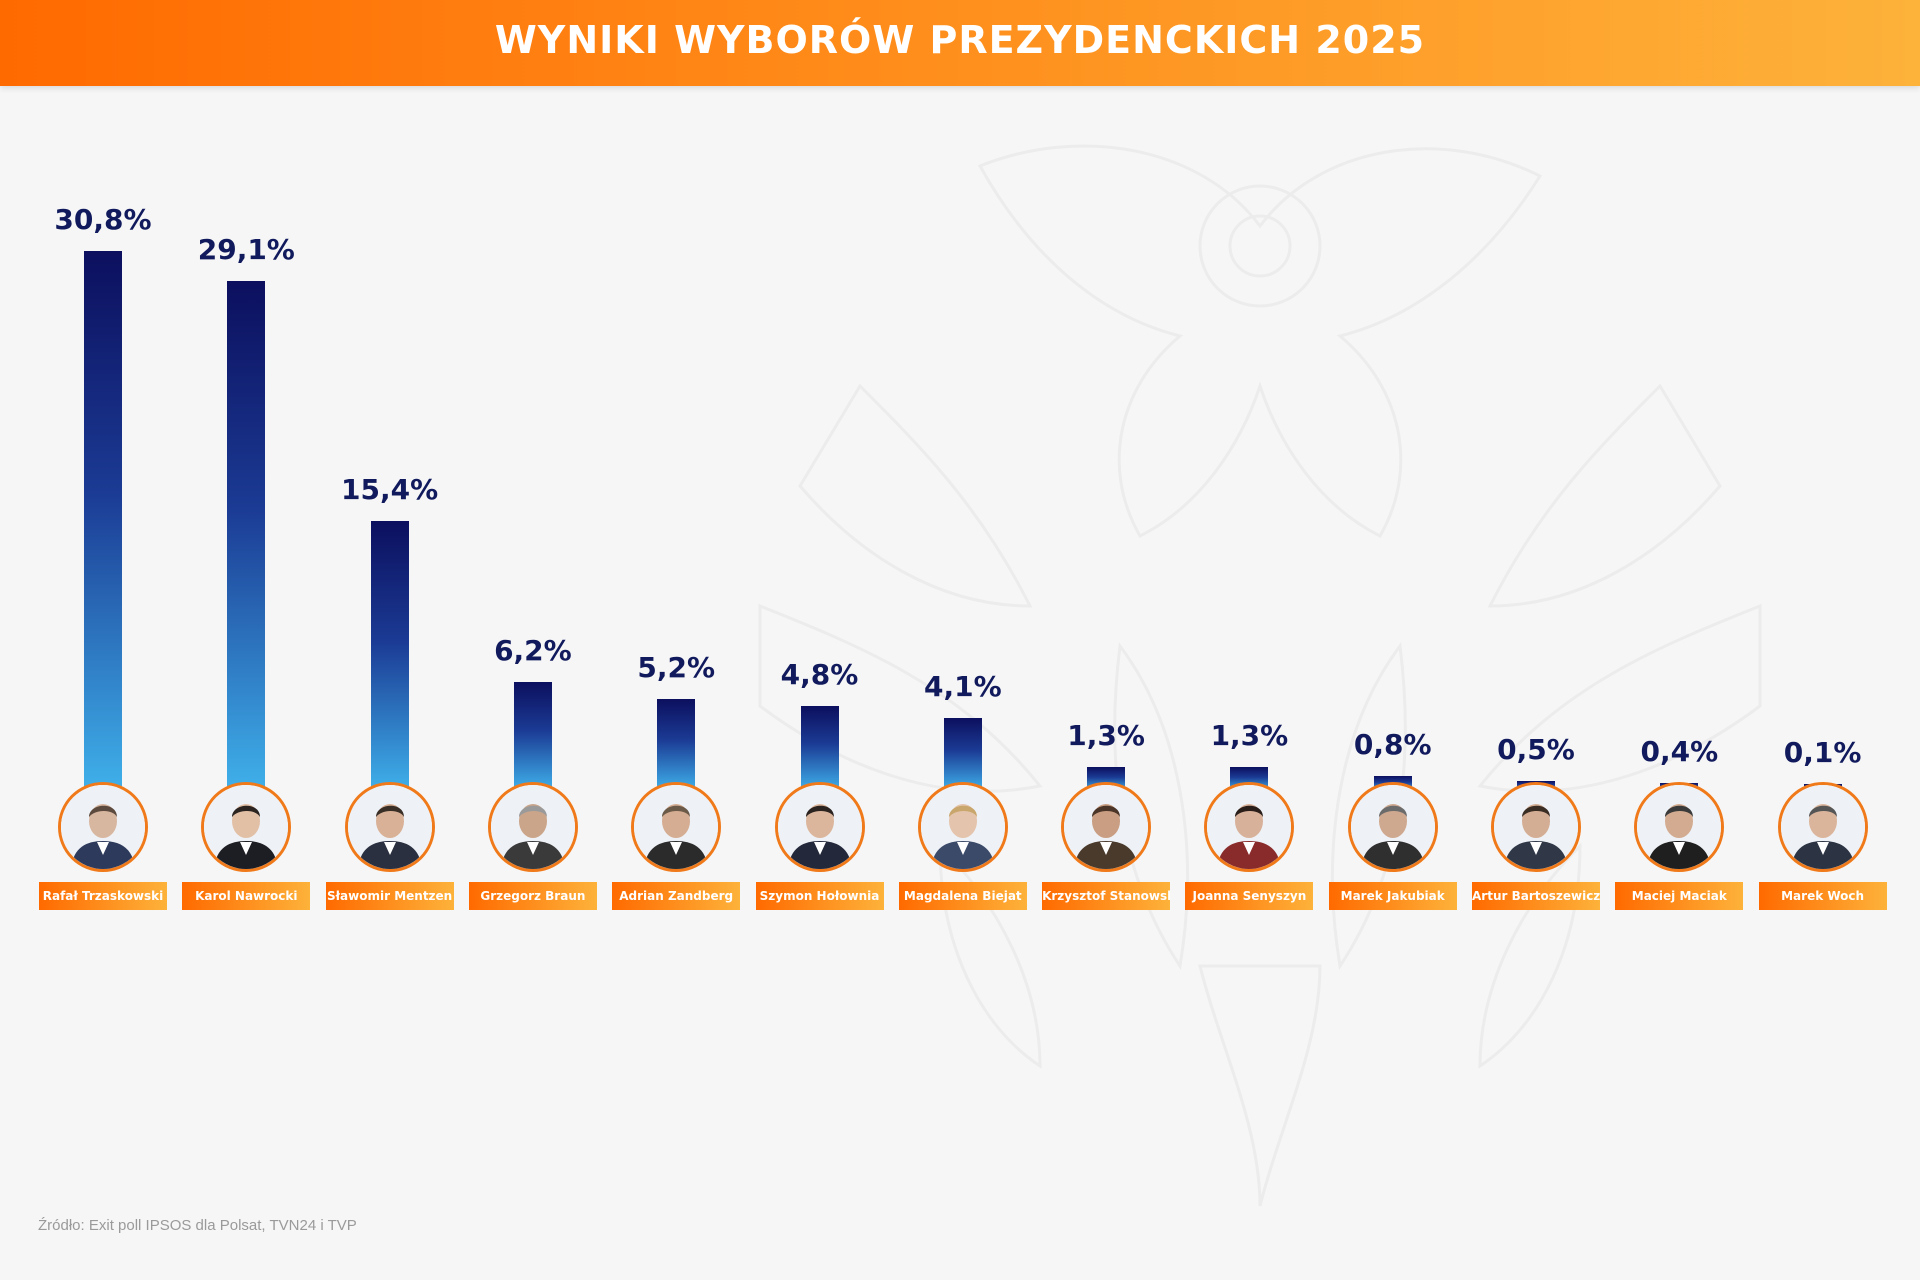 The image size is (1920, 1280). Describe the element at coordinates (960, 40) in the screenshot. I see `page-title: WYNIKI WYBORÓW PREZYDENCKICH 2025` at that location.